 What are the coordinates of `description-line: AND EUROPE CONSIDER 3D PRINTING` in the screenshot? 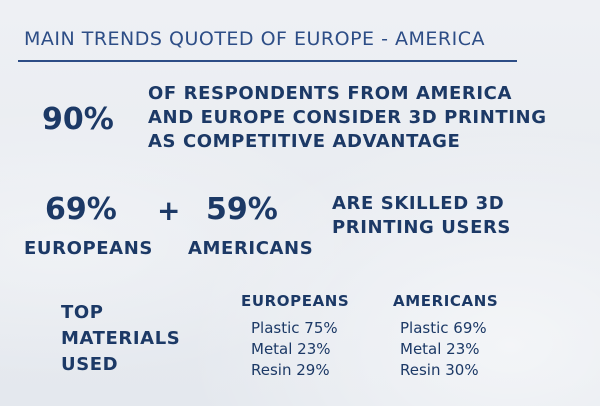 It's located at (347, 117).